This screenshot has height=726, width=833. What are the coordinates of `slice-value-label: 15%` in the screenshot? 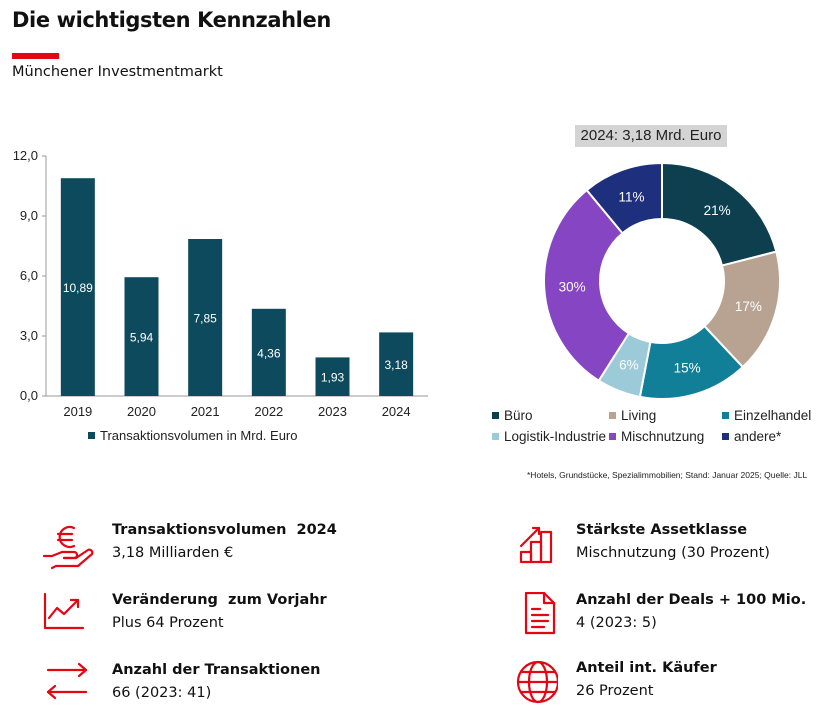 It's located at (687, 367).